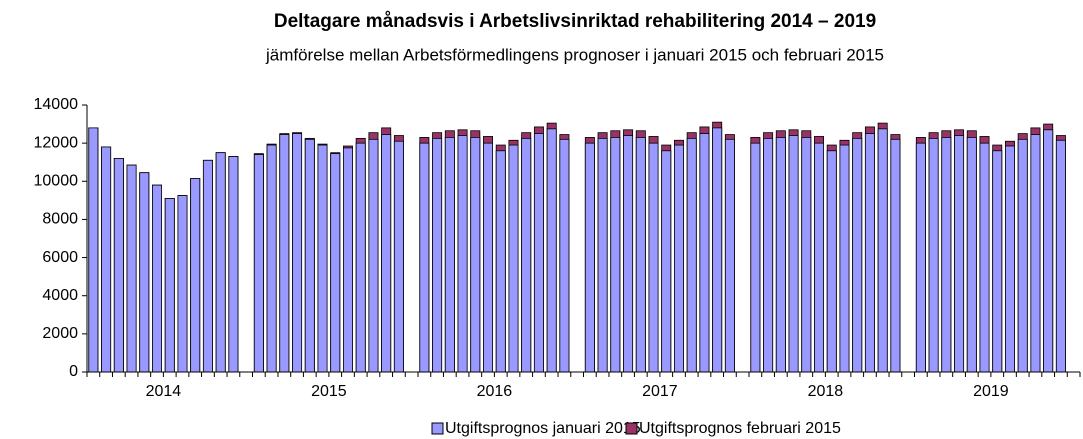  What do you see at coordinates (543, 428) in the screenshot?
I see `legend-label: Utgiftsprognos januari 2015` at bounding box center [543, 428].